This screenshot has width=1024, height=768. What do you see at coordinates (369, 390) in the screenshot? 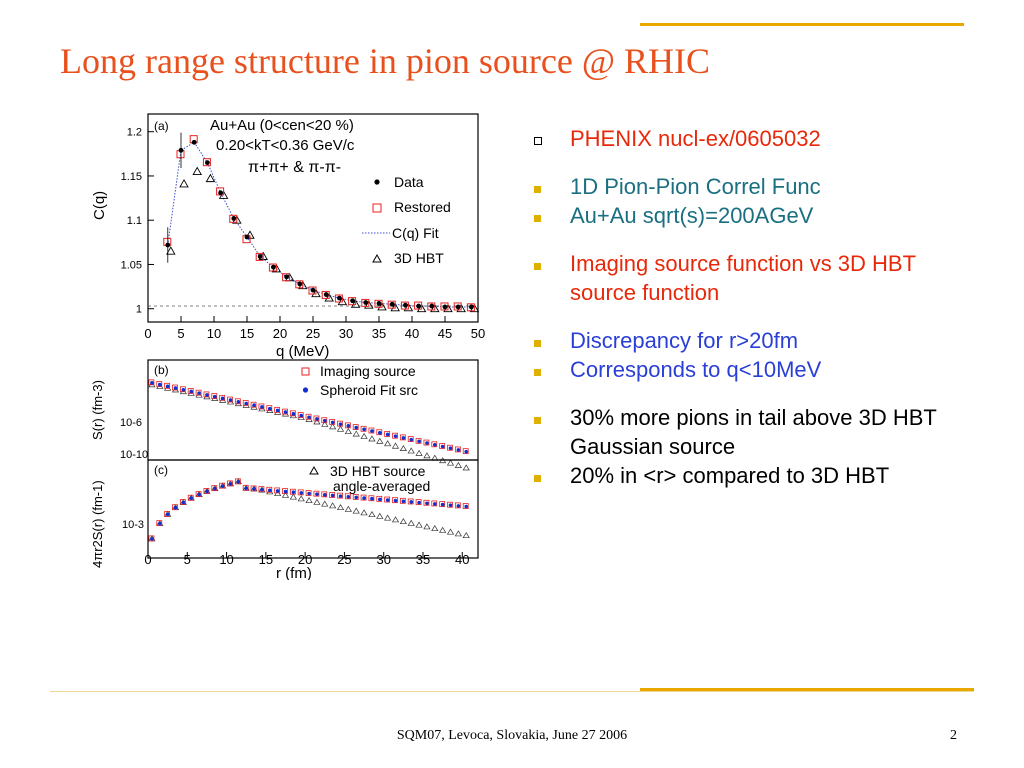
I see `legend-spheroid-label: Spheroid Fit src` at bounding box center [369, 390].